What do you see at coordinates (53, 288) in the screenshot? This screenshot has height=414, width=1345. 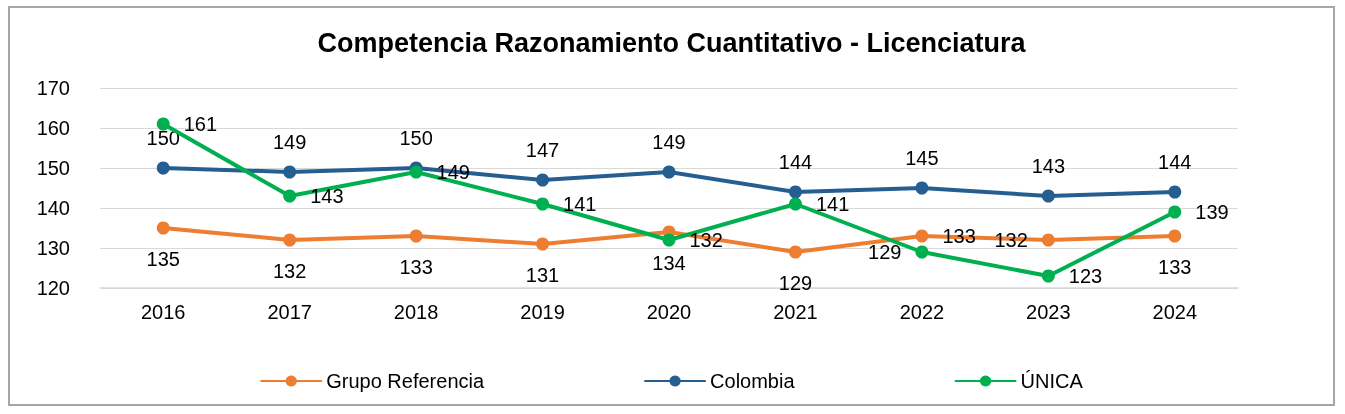 I see `y-tick-label: 120` at bounding box center [53, 288].